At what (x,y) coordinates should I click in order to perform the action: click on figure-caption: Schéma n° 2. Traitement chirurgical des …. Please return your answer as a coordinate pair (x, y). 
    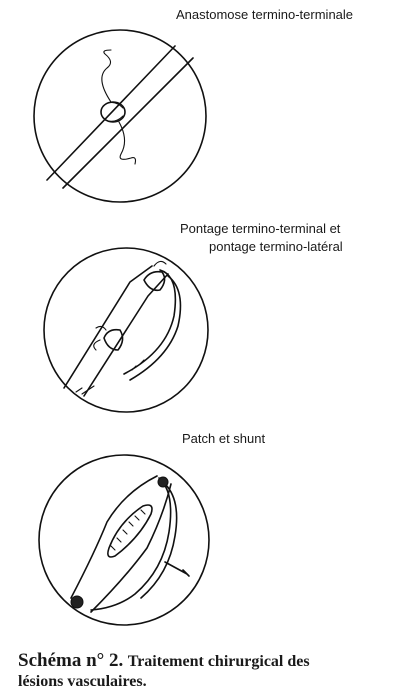
    Looking at the image, I should click on (208, 670).